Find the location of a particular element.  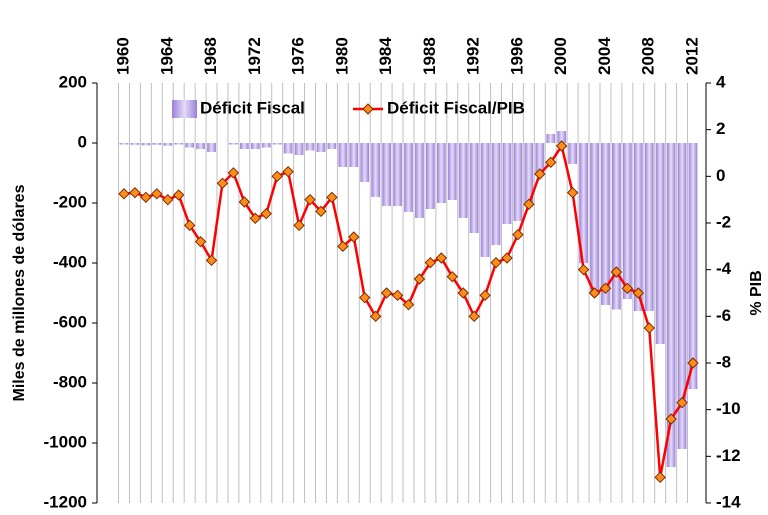

legend-swatch is located at coordinates (184, 109).